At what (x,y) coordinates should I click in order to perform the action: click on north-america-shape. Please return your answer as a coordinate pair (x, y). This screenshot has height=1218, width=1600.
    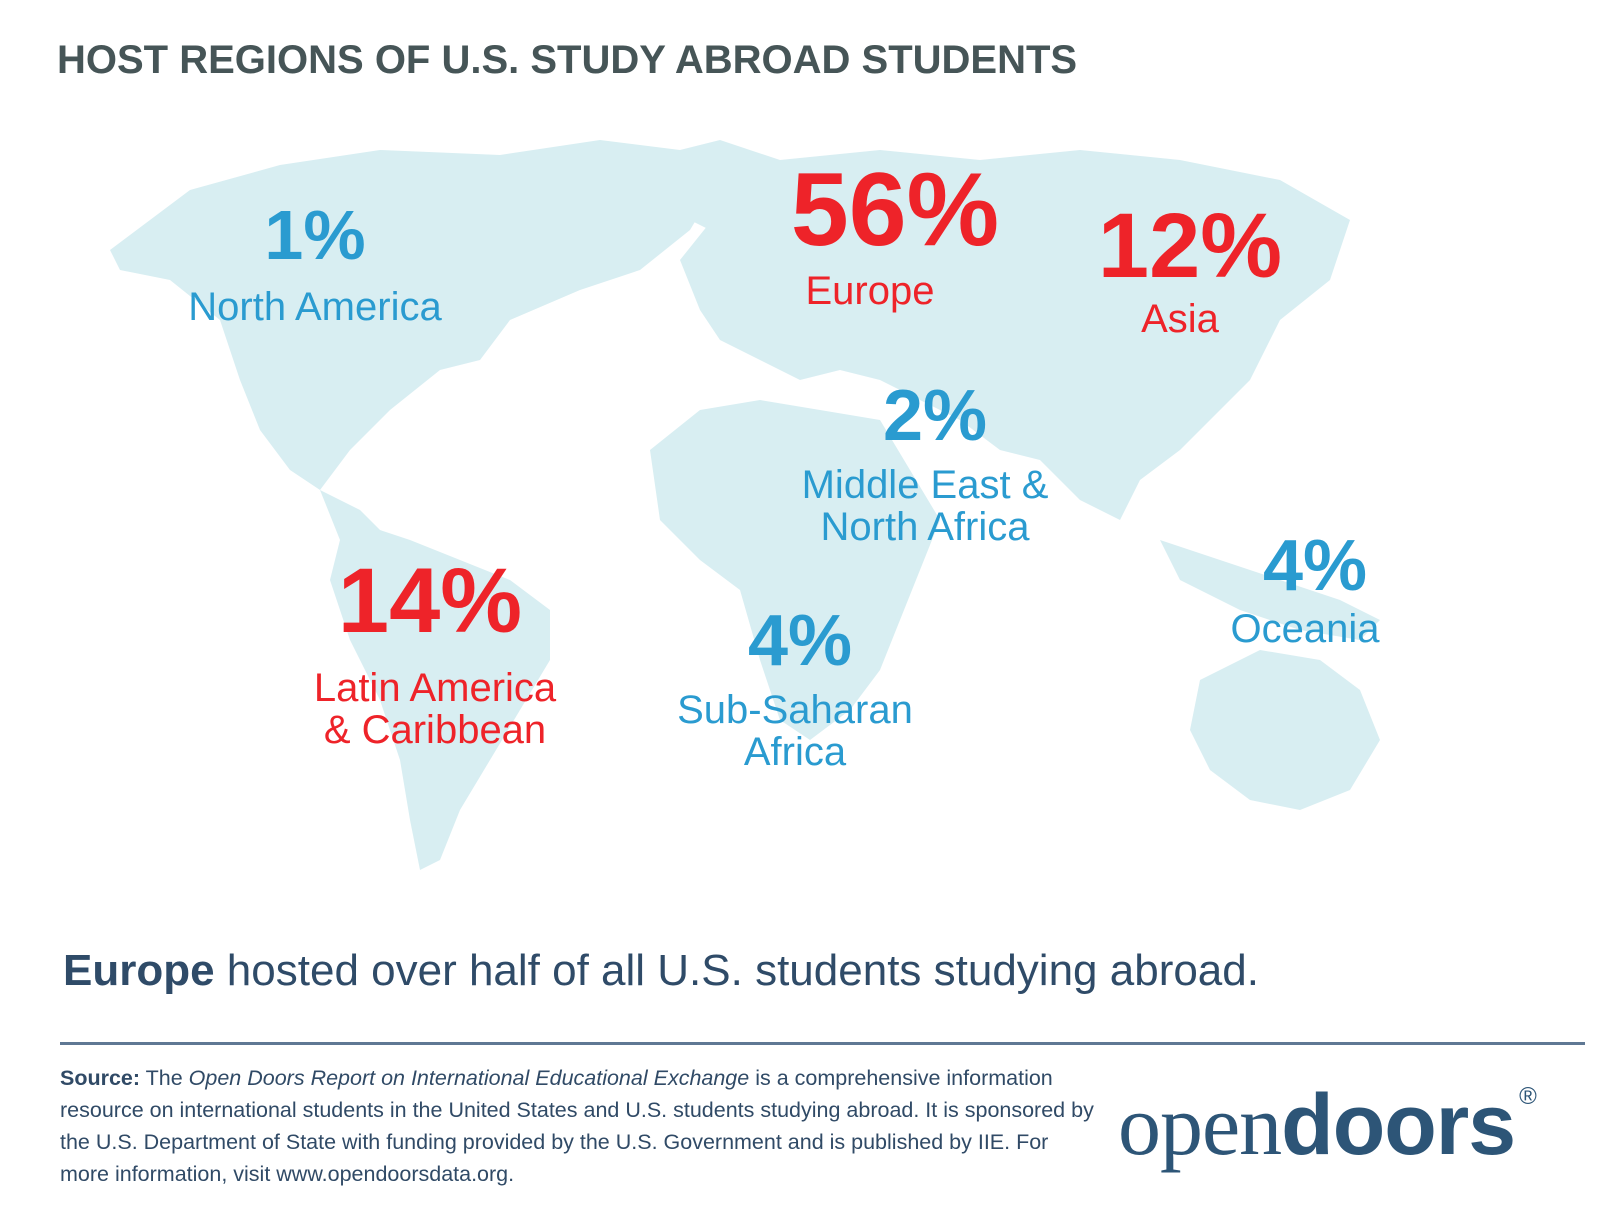
    Looking at the image, I should click on (415, 315).